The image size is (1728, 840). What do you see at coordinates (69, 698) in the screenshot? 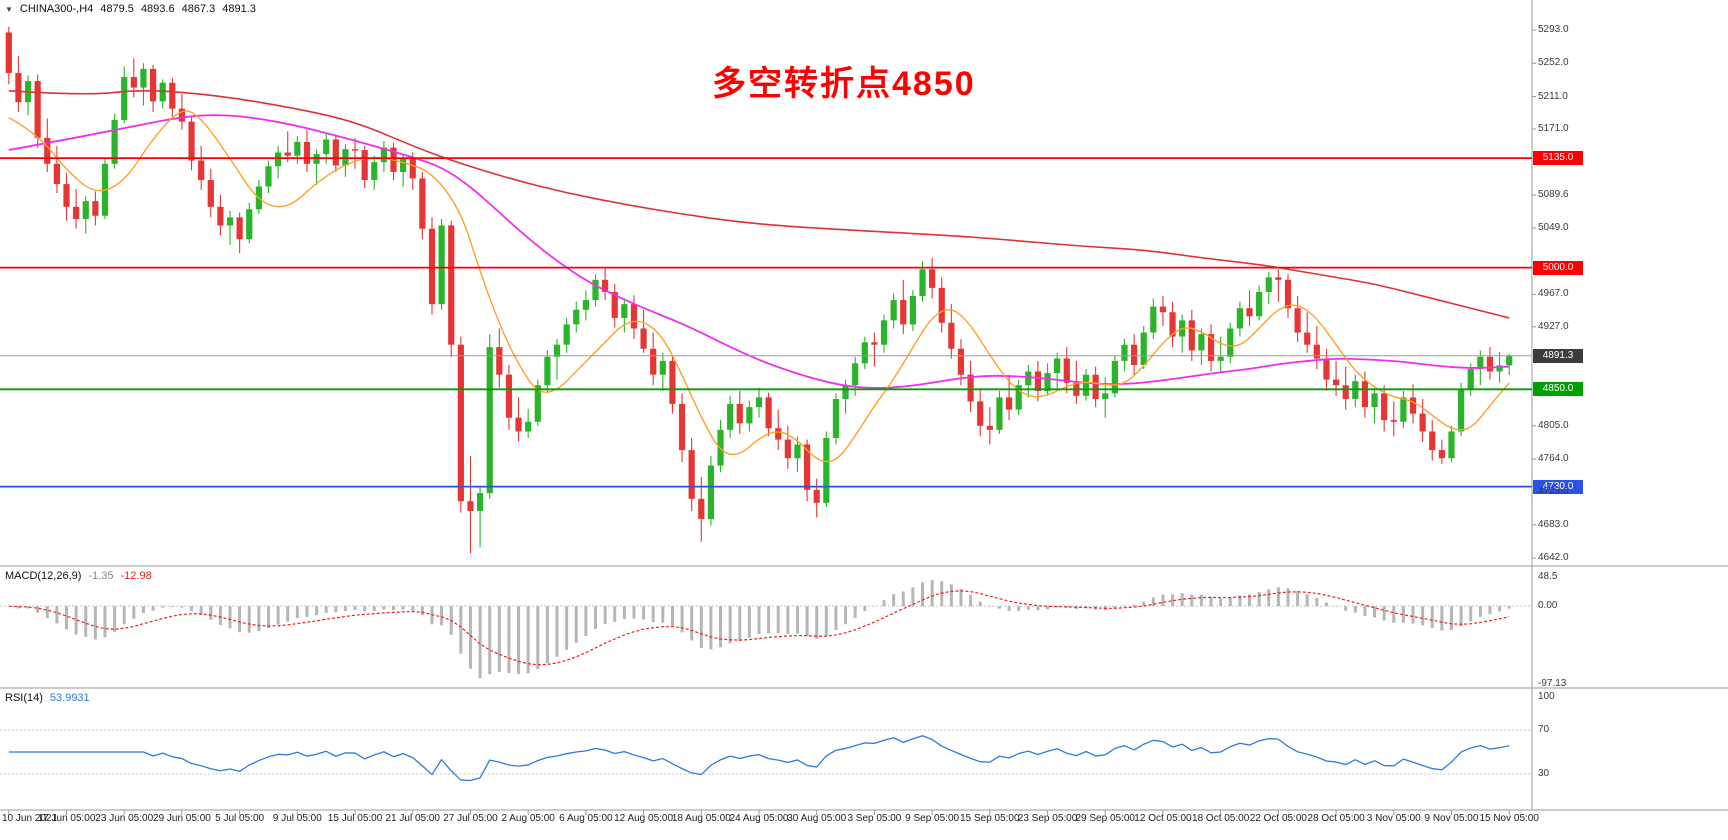
I see `rsi-value: 53.9931` at bounding box center [69, 698].